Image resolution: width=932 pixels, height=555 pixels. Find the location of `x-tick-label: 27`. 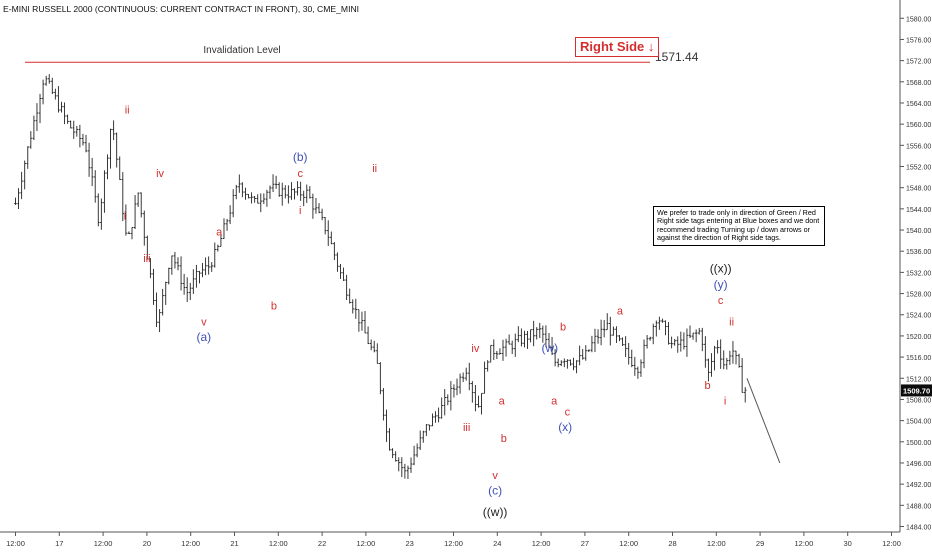

x-tick-label: 27 is located at coordinates (585, 543).